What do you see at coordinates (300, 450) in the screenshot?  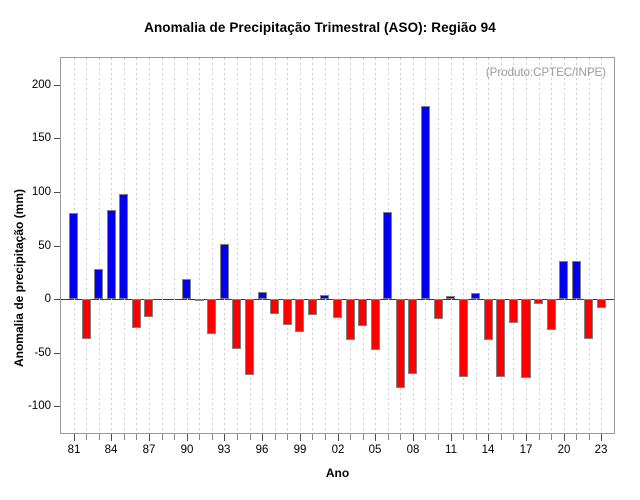 I see `x-tick-label: 99` at bounding box center [300, 450].